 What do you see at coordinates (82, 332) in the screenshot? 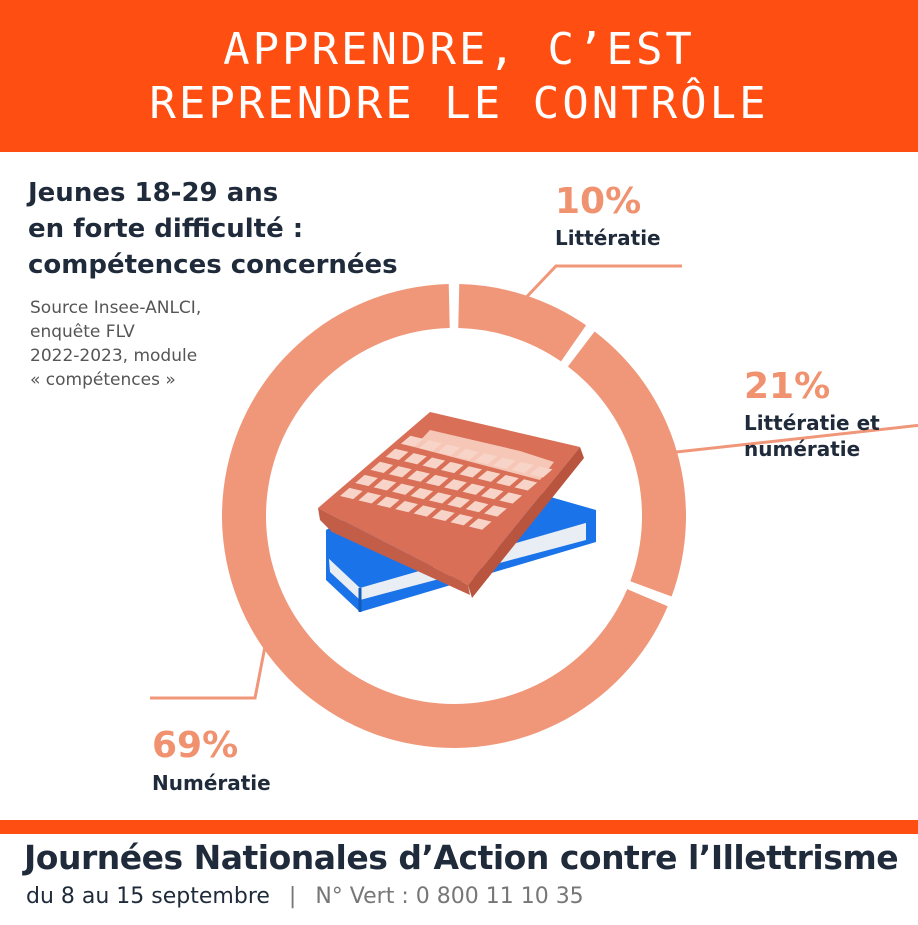
I see `source-line: enquête FLV` at bounding box center [82, 332].